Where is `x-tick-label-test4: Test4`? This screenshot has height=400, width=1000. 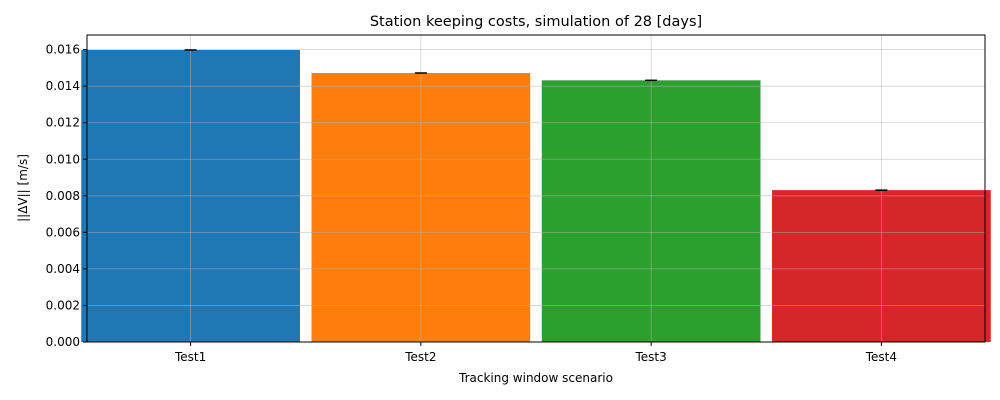 x-tick-label-test4: Test4 is located at coordinates (881, 357).